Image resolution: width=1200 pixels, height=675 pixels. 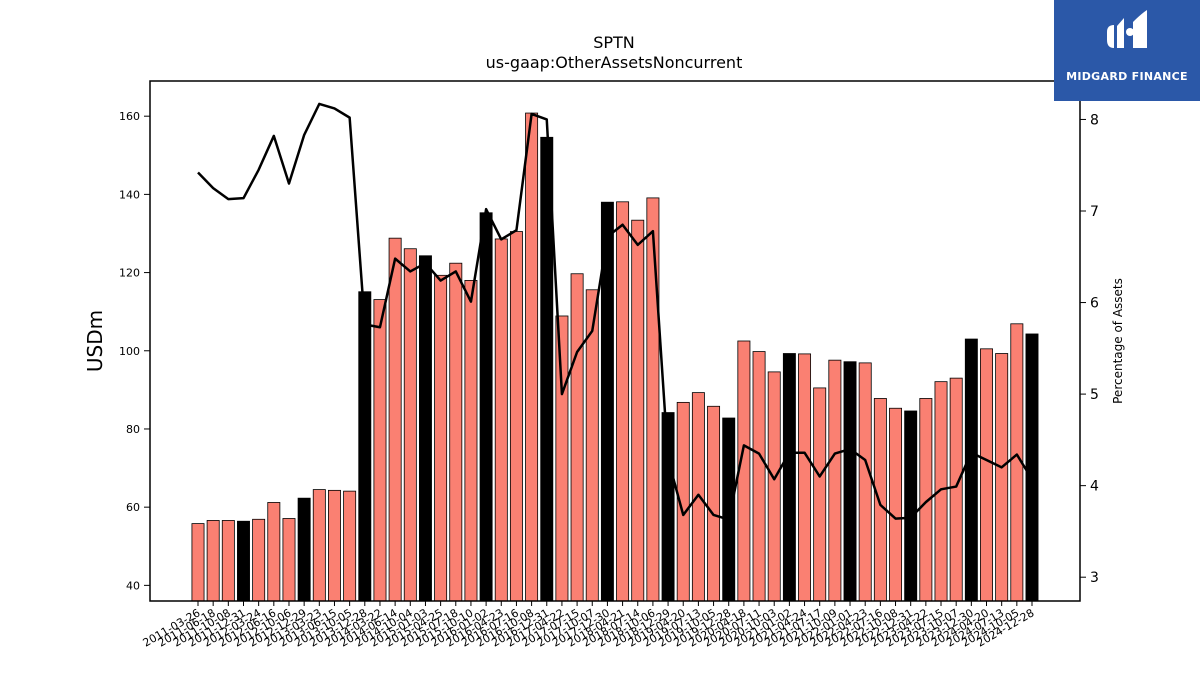 What do you see at coordinates (129, 116) in the screenshot?
I see `y-tick-label: 160` at bounding box center [129, 116].